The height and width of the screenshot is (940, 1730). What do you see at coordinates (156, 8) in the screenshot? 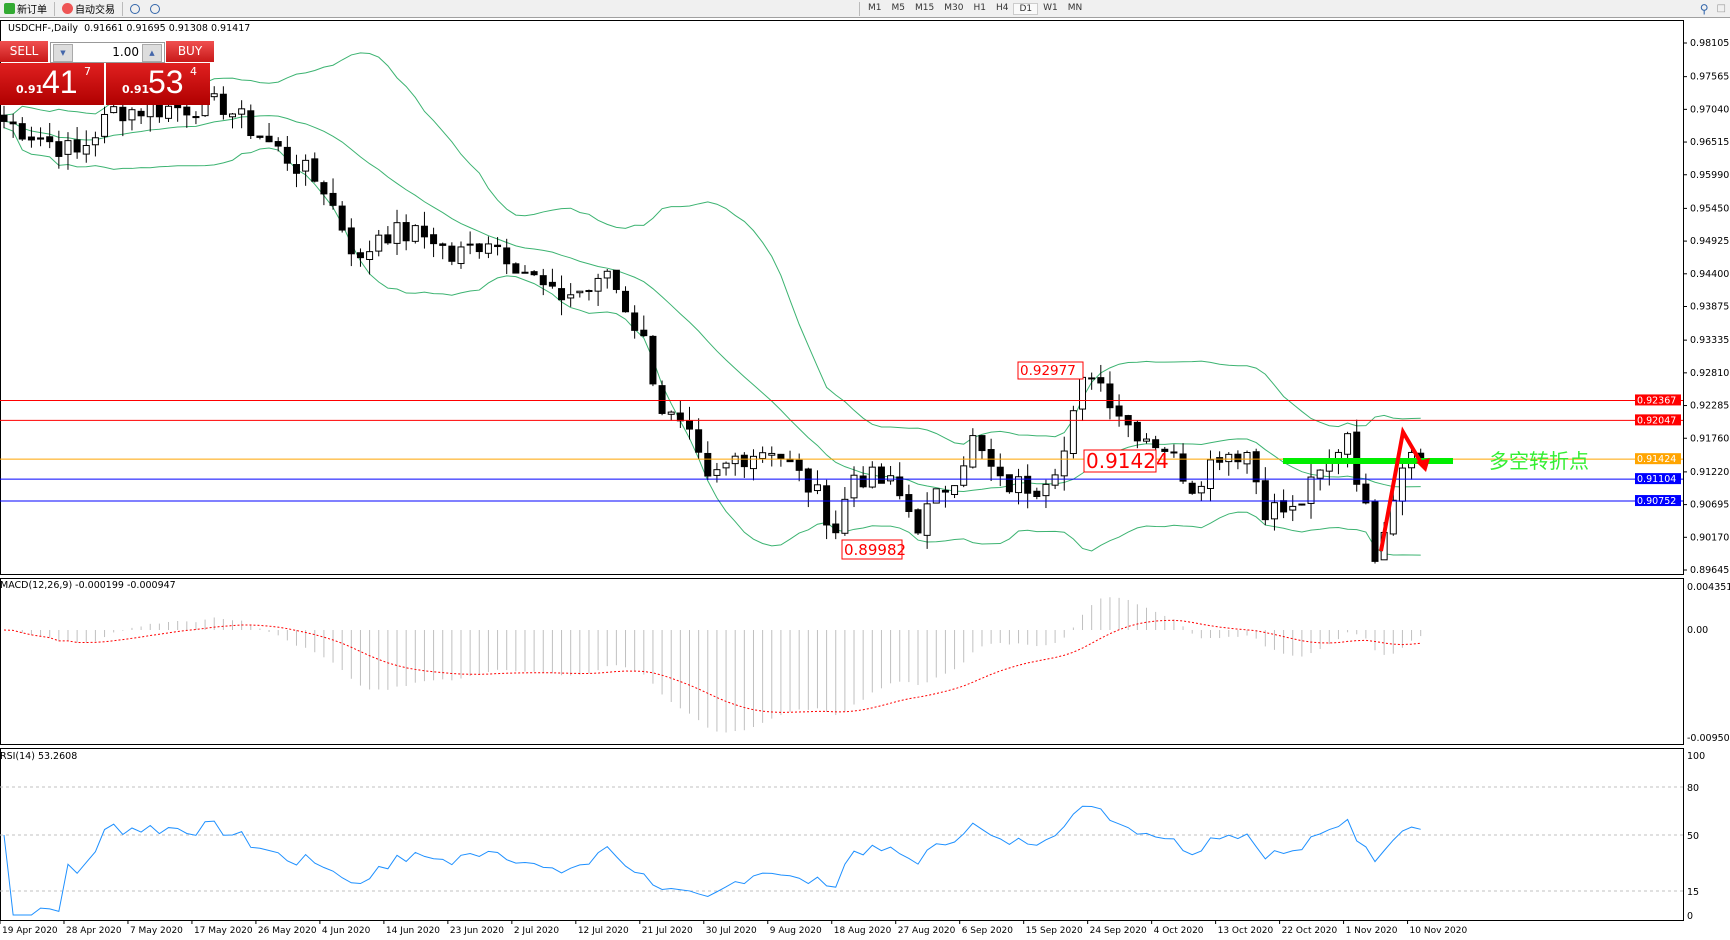
I see `zoom-out-button` at bounding box center [156, 8].